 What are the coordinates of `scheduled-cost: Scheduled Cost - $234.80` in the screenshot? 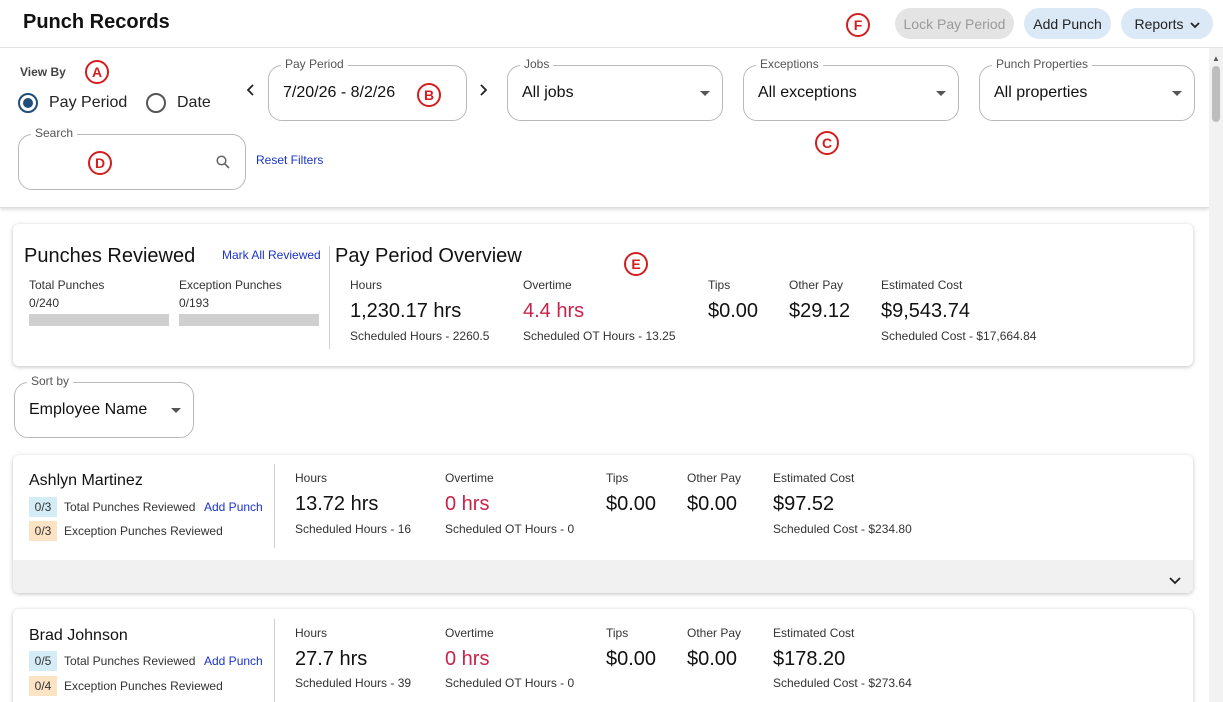 It's located at (842, 529).